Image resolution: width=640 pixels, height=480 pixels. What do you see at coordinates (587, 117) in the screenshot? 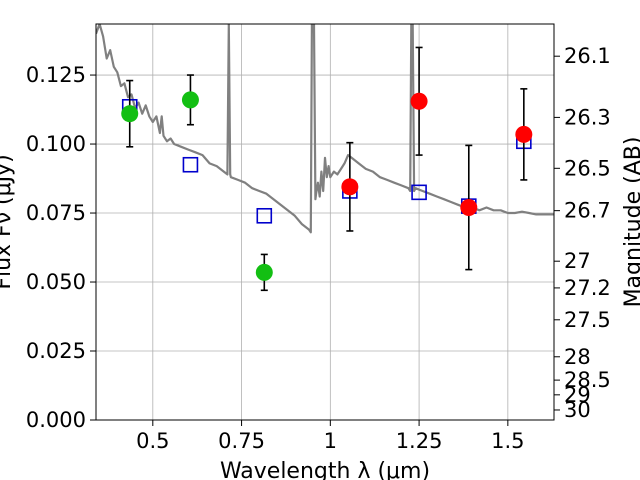
I see `mag-tick-label: 26.3` at bounding box center [587, 117].